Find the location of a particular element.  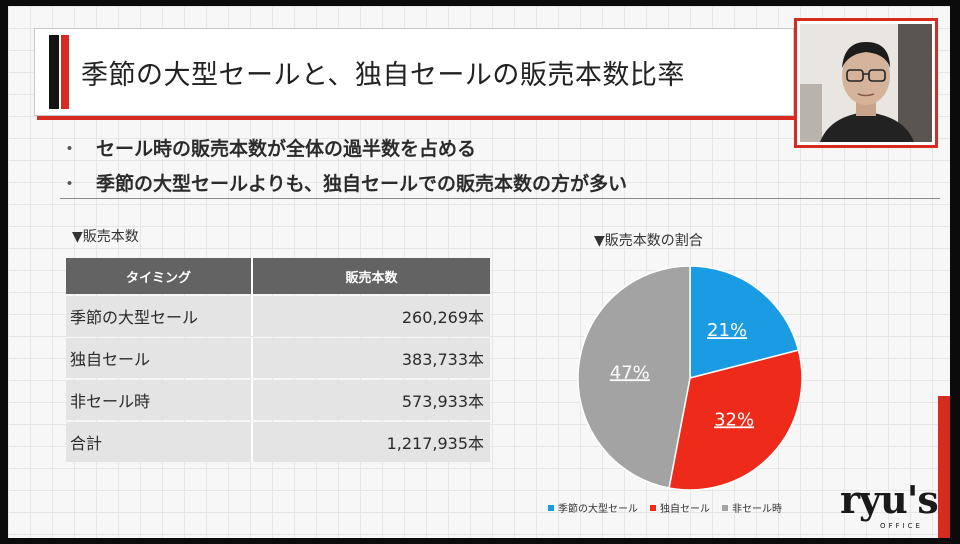

bullet-item: ・ セール時の販売本数が全体の過半数を占める is located at coordinates (343, 147).